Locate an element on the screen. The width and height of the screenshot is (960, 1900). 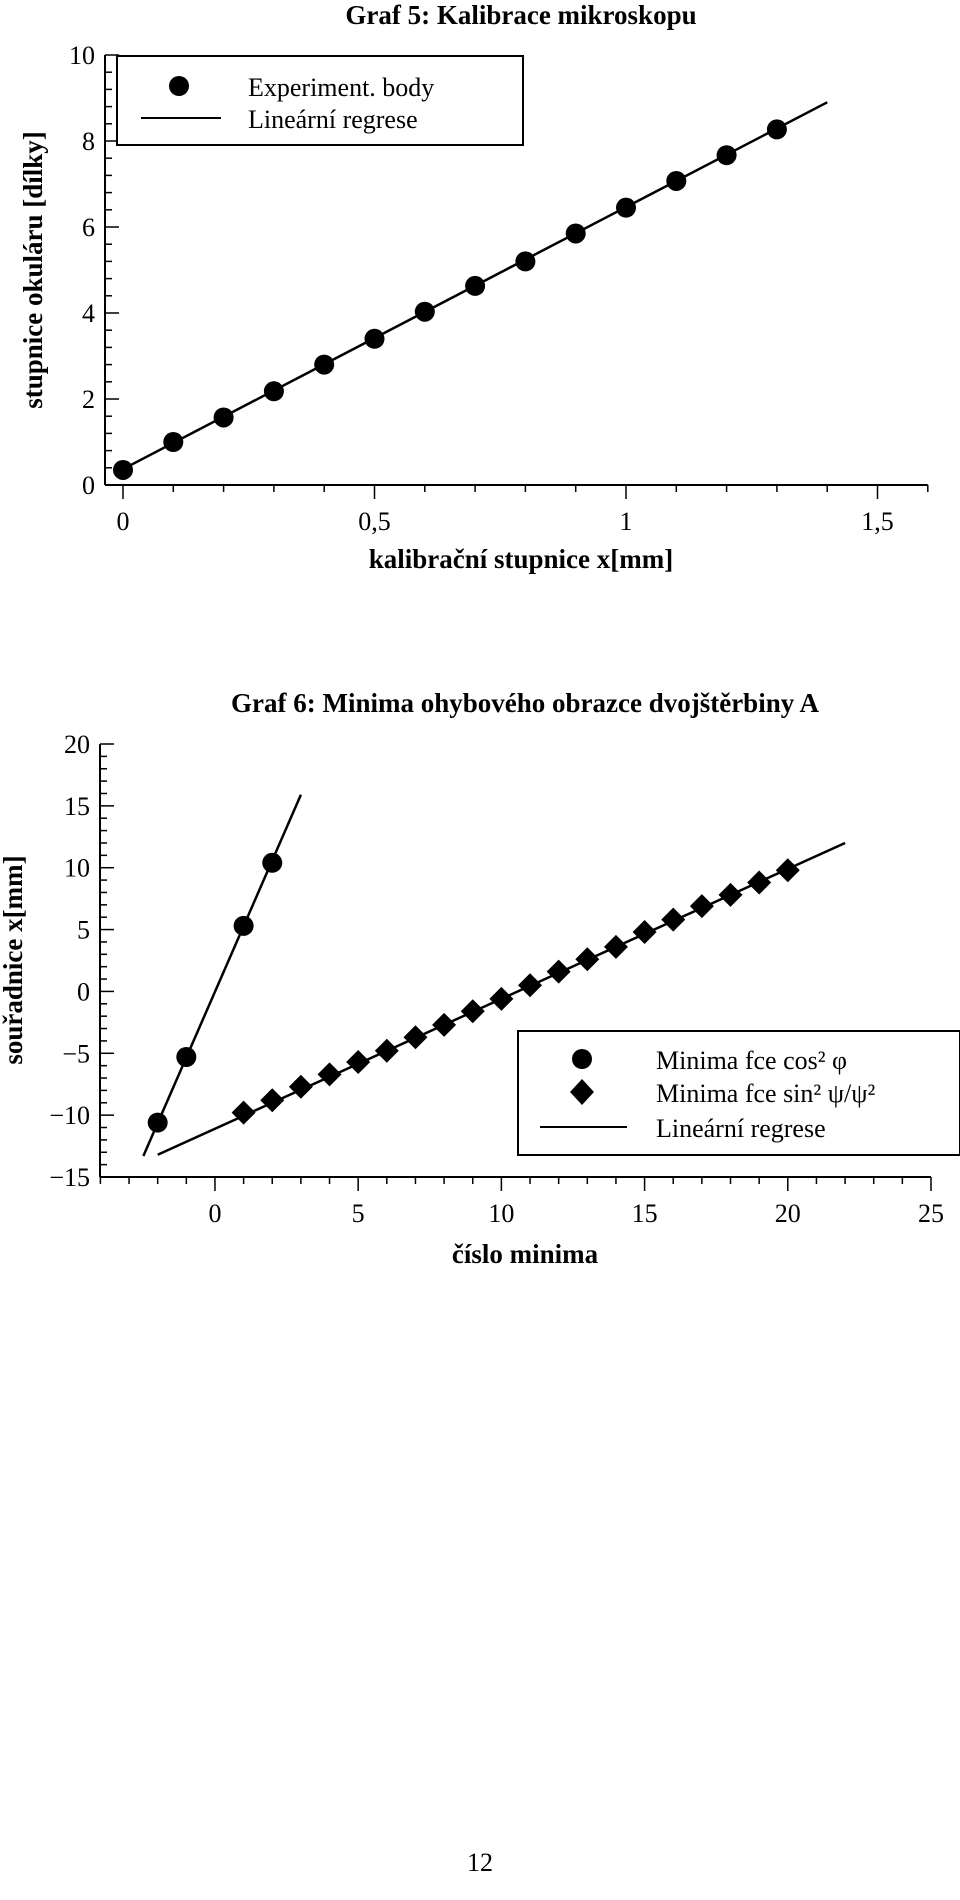
y-tick-label: 4 is located at coordinates (88, 313).